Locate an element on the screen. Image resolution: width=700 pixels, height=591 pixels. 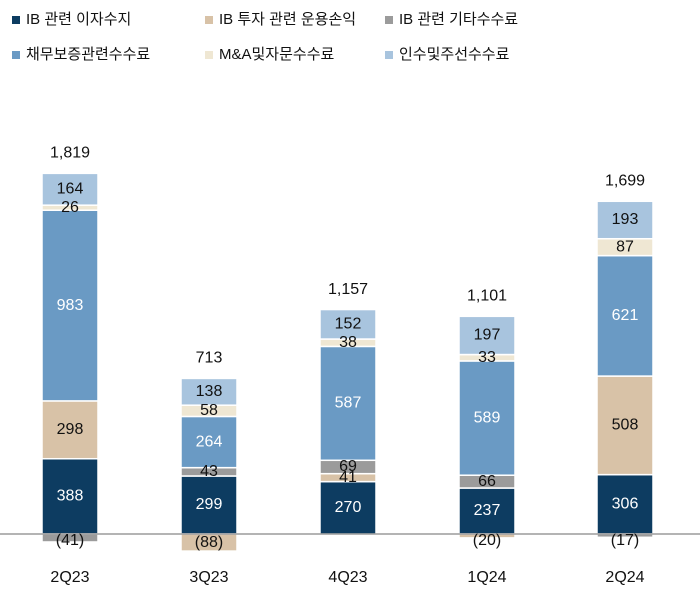
data-label: 69 is located at coordinates (348, 466).